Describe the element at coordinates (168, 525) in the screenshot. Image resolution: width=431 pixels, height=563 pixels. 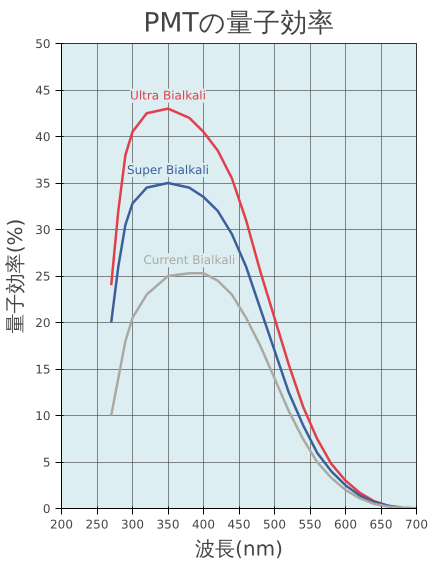
I see `x-tick-label: 350` at that location.